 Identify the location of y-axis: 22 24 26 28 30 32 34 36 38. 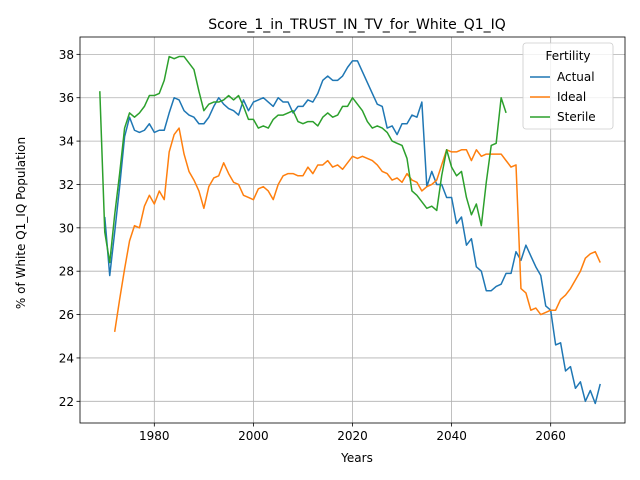
(69, 228).